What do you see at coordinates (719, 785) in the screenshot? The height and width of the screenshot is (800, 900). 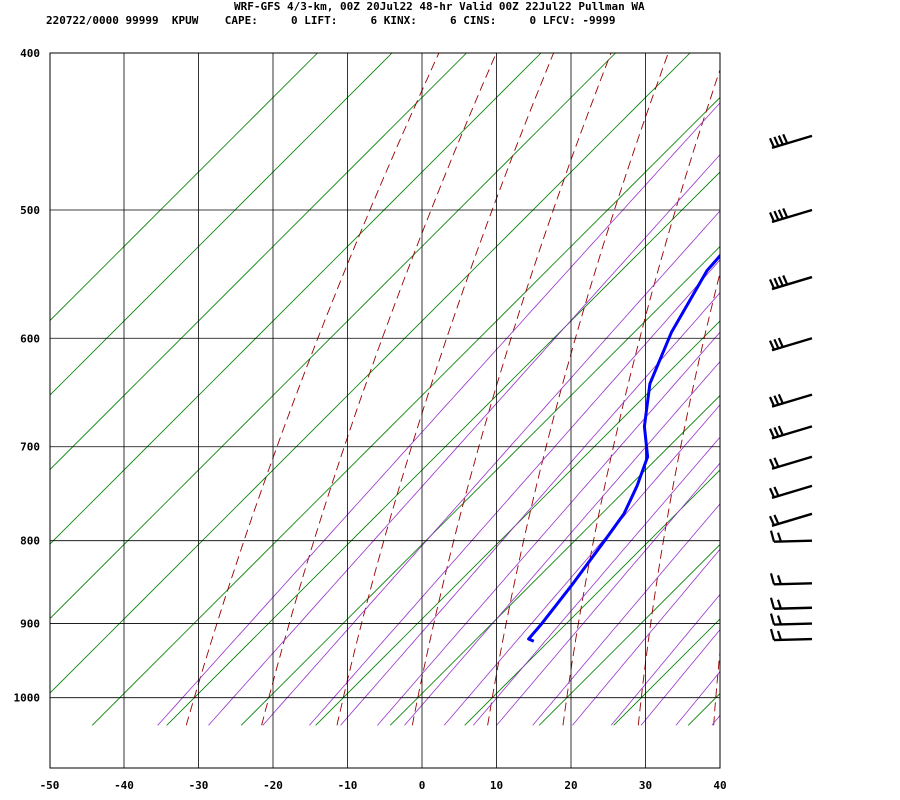 I see `x-tick-label: 40` at bounding box center [719, 785].